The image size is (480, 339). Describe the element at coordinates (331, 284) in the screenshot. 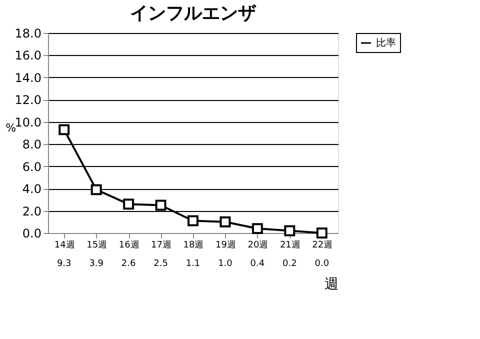

I see `x-axis-title: 週` at that location.